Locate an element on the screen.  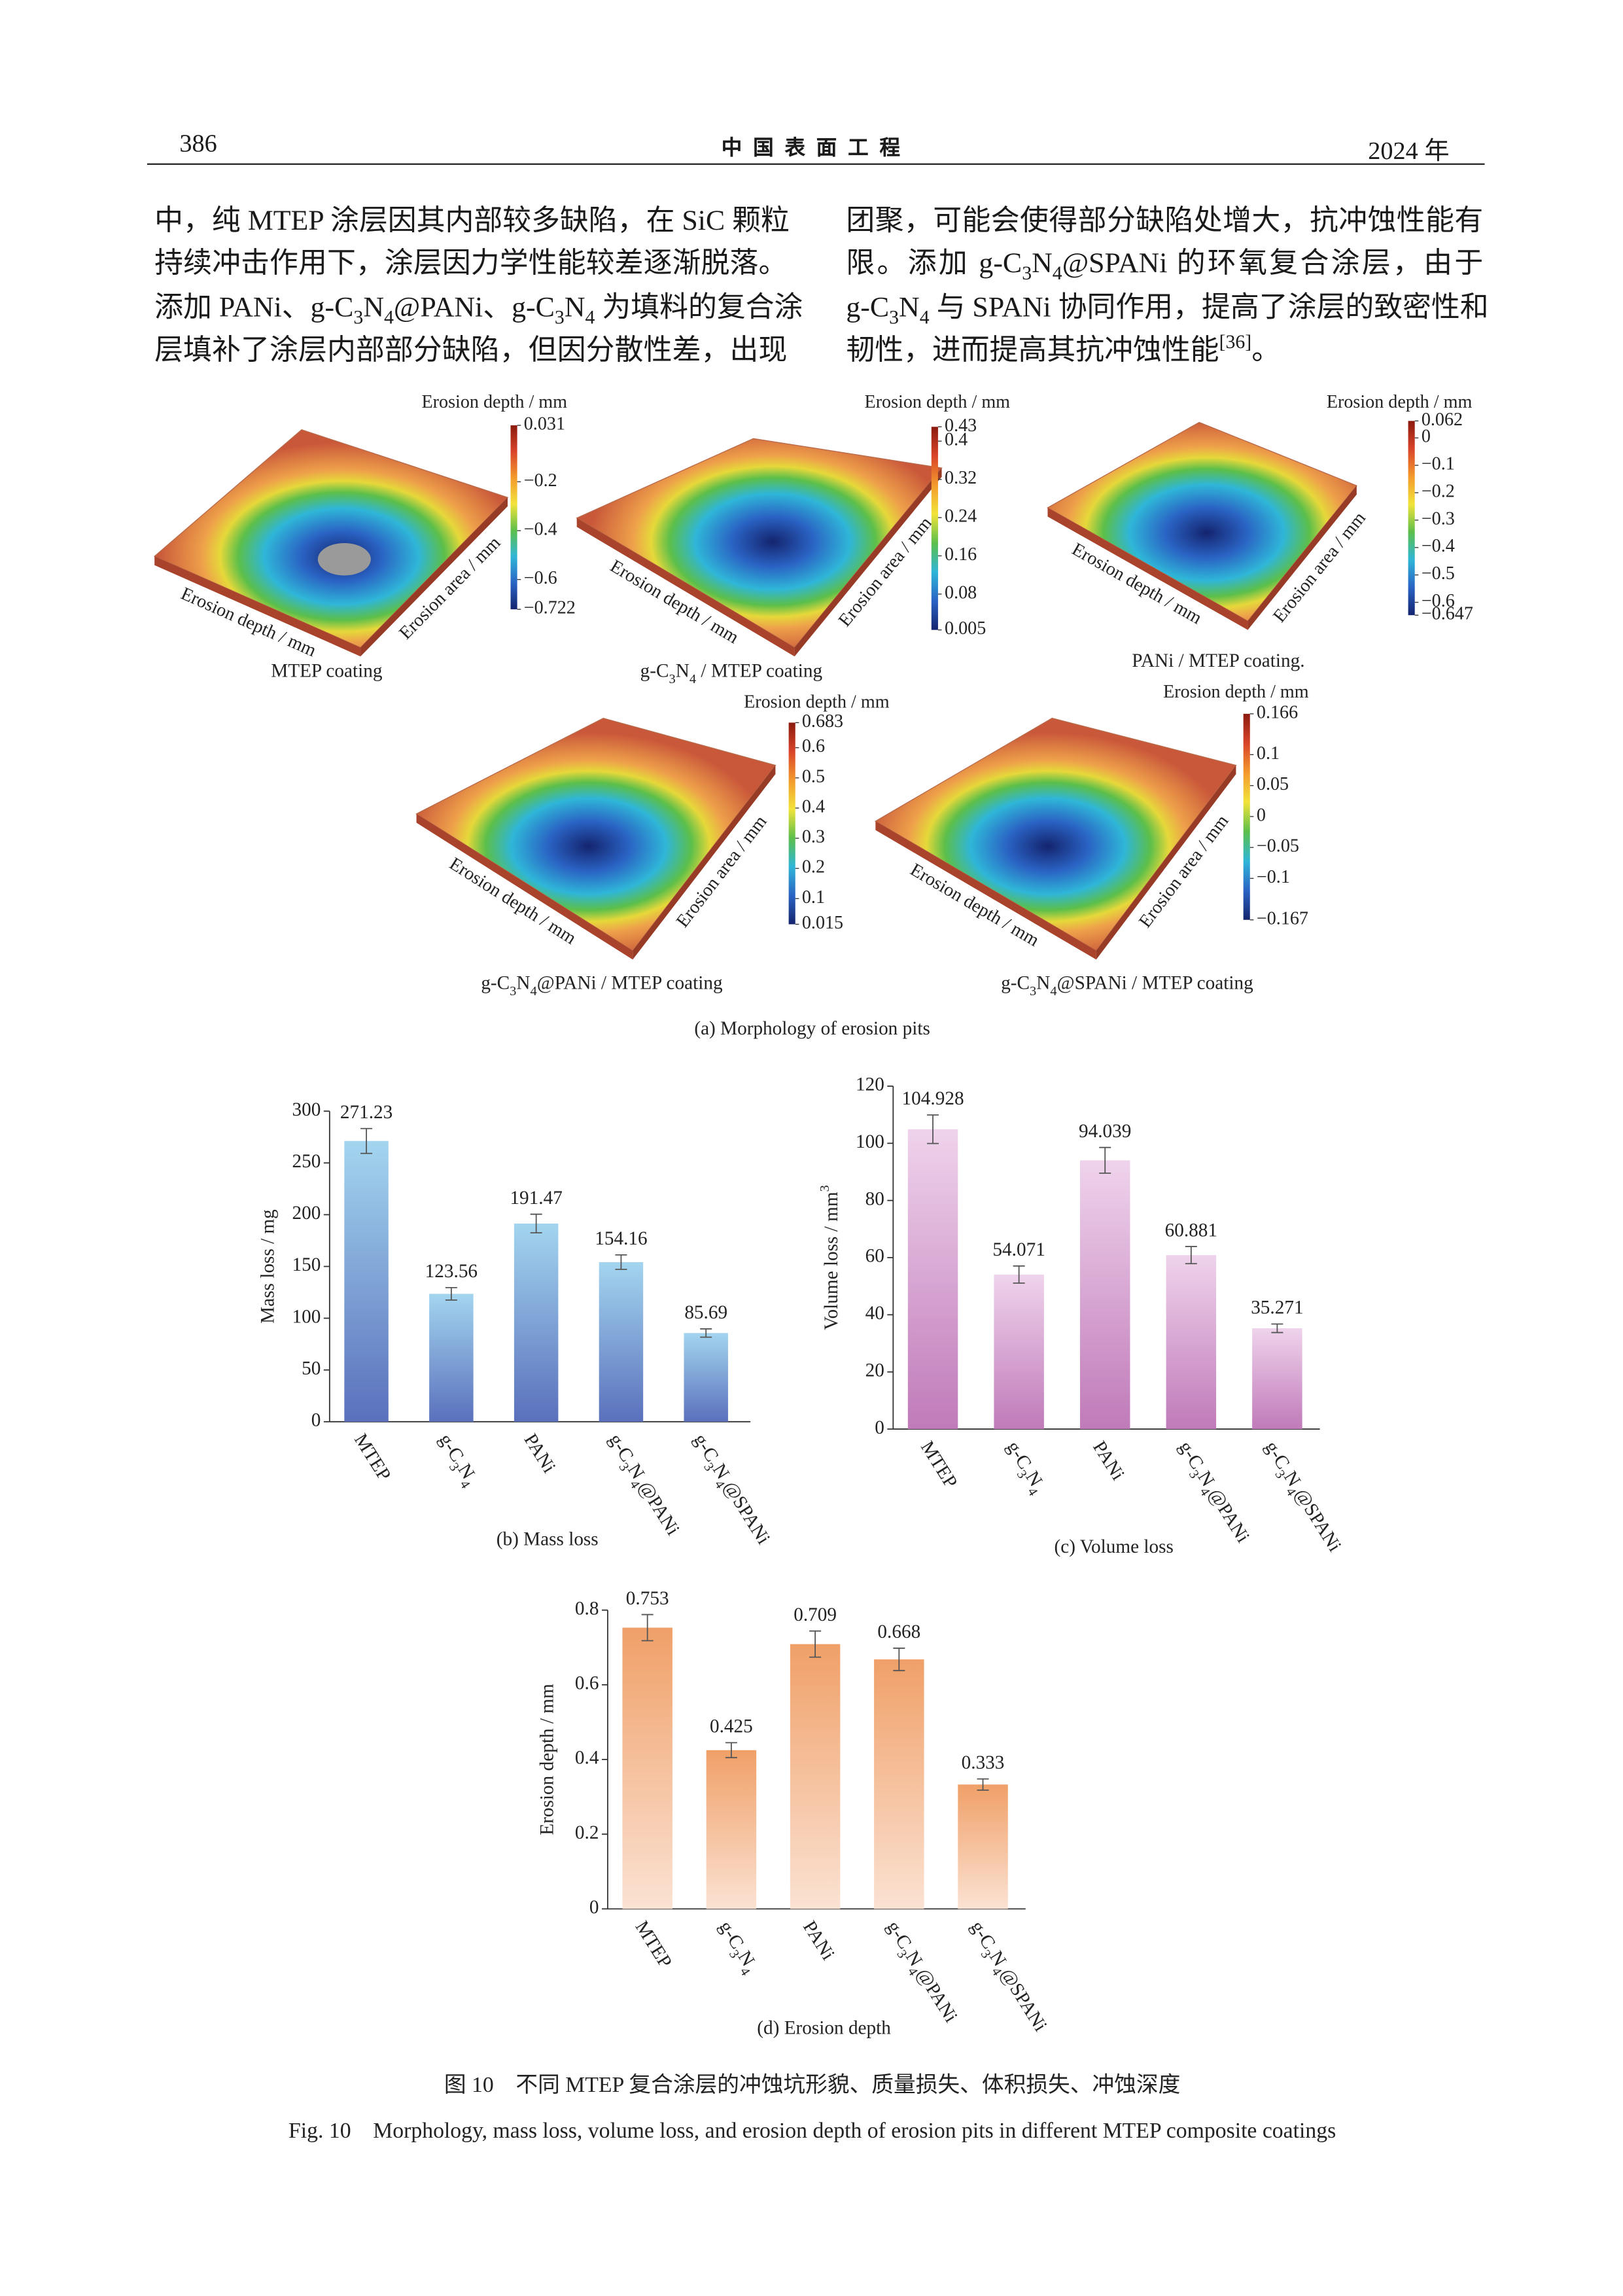
y-tick-label: 60 is located at coordinates (875, 1256).